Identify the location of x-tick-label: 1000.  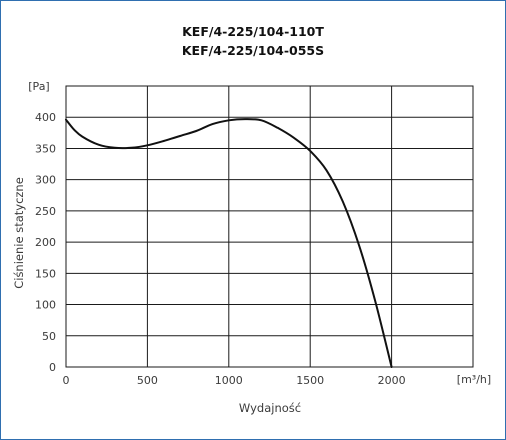
(229, 380).